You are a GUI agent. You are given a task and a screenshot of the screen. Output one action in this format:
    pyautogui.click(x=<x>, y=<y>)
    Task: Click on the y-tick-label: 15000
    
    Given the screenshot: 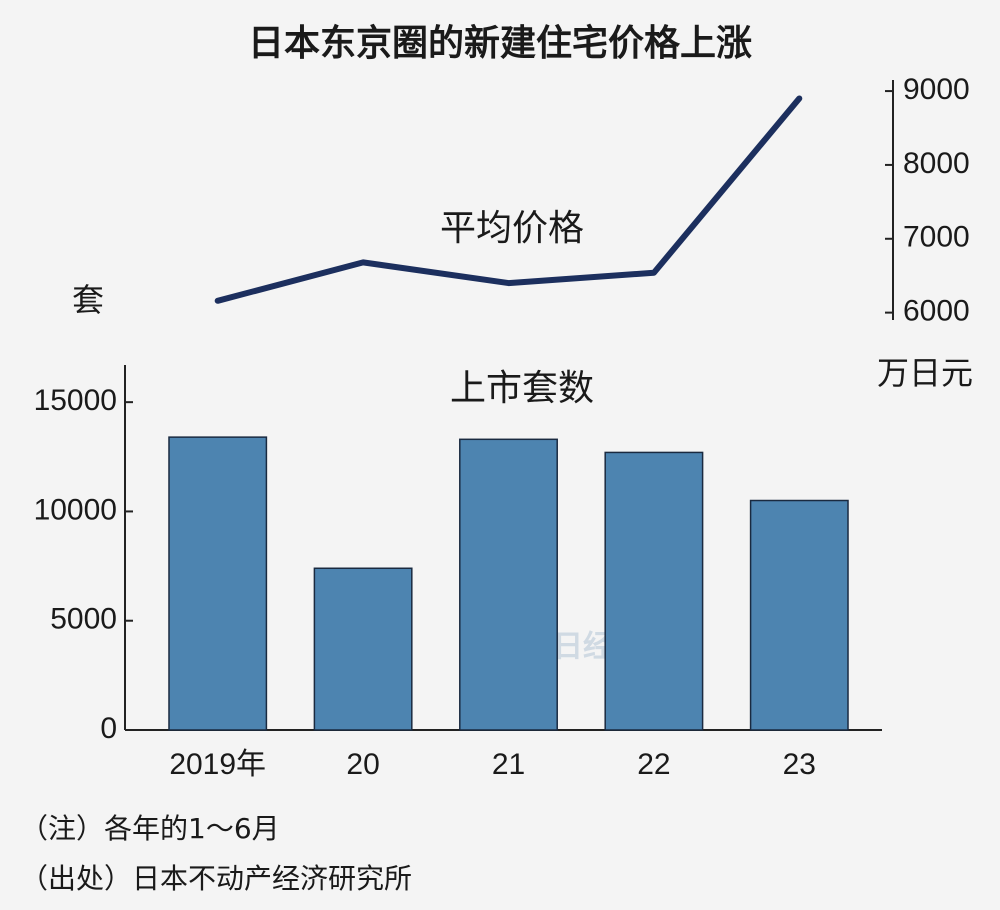 What is the action you would take?
    pyautogui.click(x=75, y=400)
    